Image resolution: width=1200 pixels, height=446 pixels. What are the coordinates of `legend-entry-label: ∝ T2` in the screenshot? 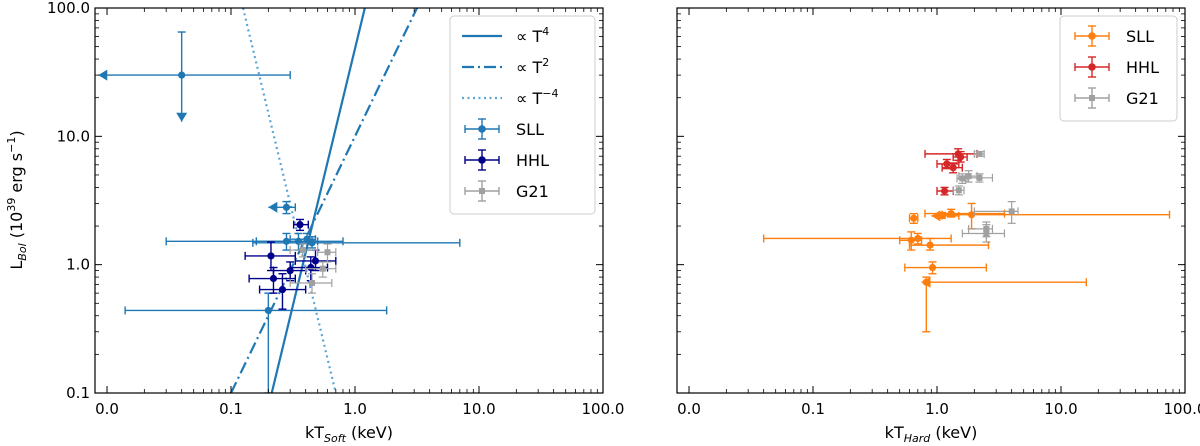 It's located at (532, 66).